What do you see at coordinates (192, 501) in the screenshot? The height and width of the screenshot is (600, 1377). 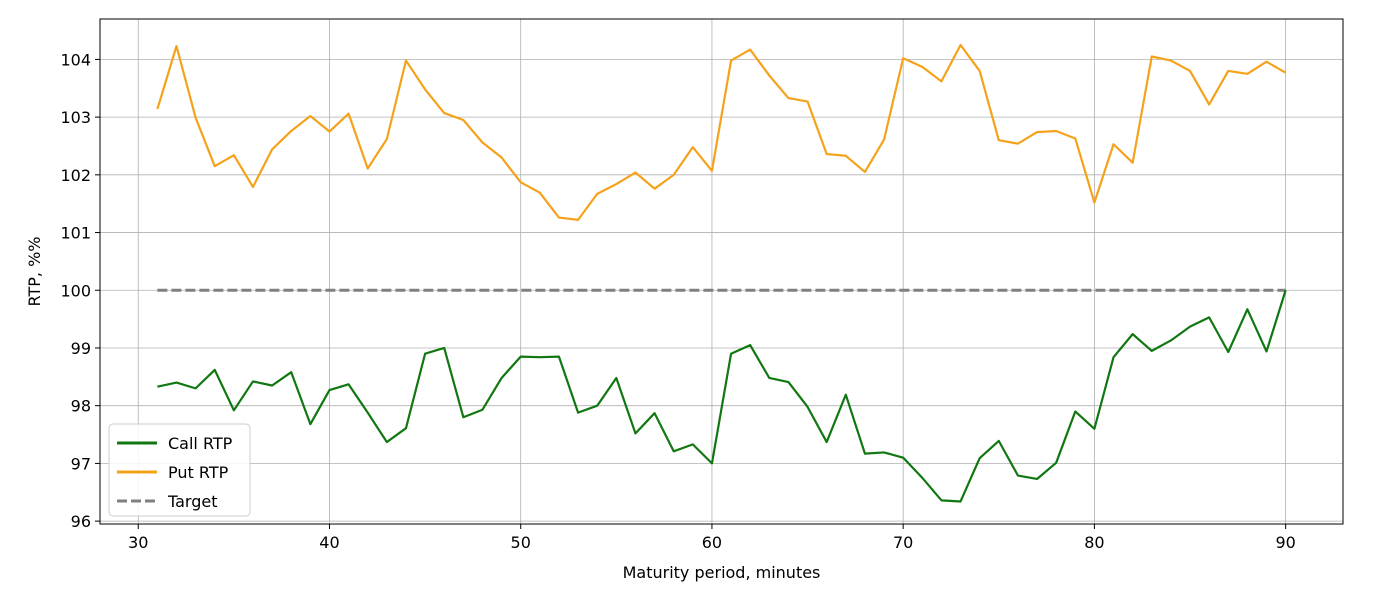 I see `legend-label: Target` at bounding box center [192, 501].